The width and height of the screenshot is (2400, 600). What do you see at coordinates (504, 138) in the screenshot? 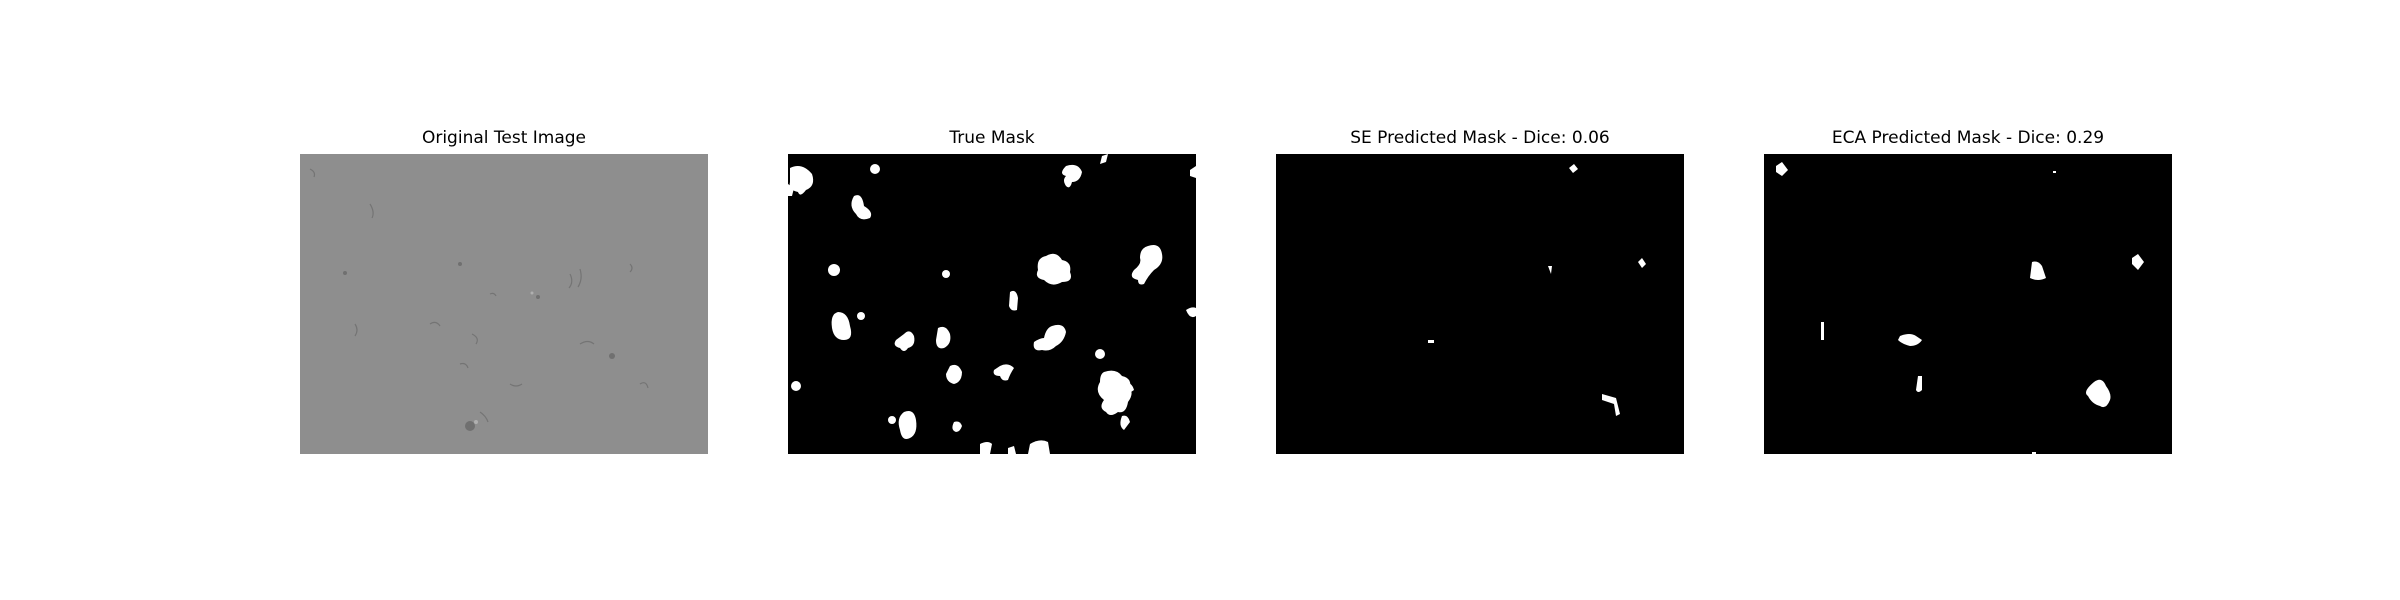
I see `panel-title-original: Original Test Image` at bounding box center [504, 138].